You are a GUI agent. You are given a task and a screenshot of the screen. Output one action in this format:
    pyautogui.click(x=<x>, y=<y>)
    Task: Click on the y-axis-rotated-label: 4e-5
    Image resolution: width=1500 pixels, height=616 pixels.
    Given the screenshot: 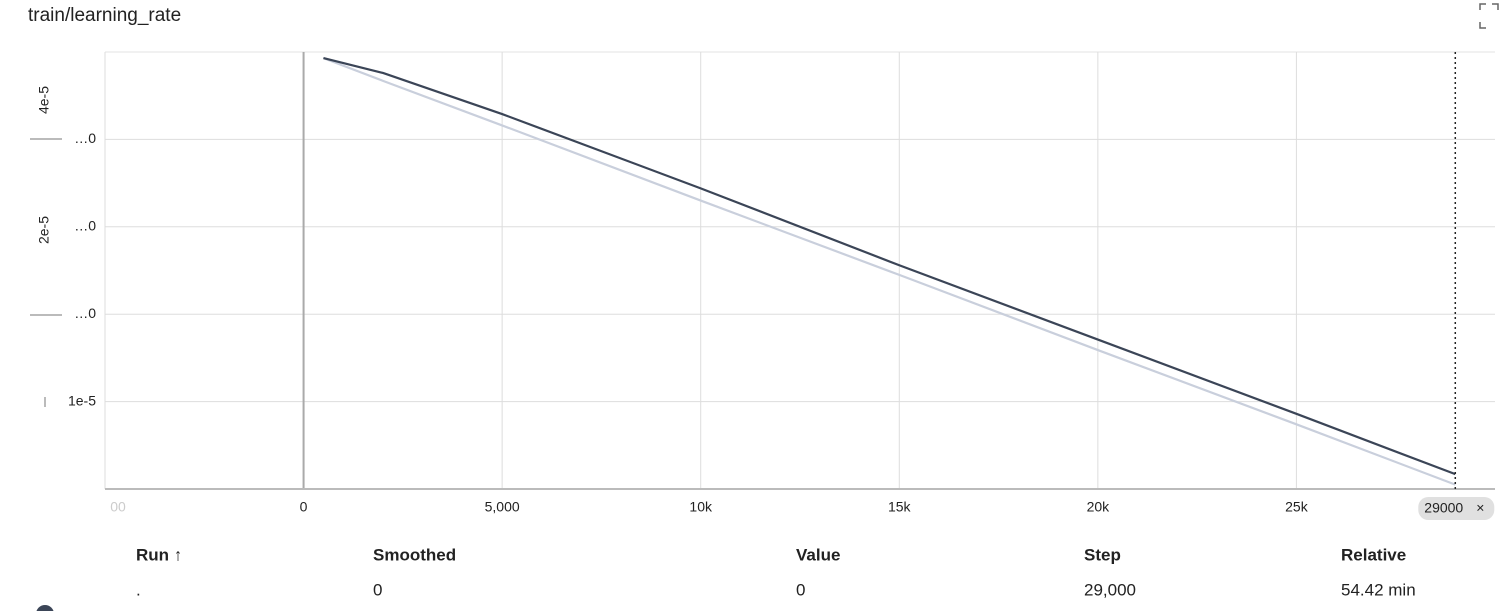 What is the action you would take?
    pyautogui.click(x=44, y=100)
    